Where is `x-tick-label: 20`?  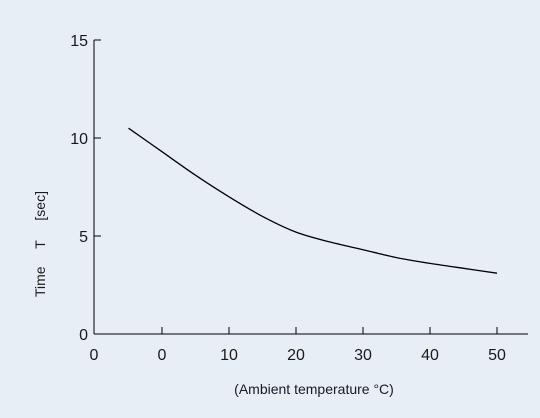
x-tick-label: 20 is located at coordinates (296, 355).